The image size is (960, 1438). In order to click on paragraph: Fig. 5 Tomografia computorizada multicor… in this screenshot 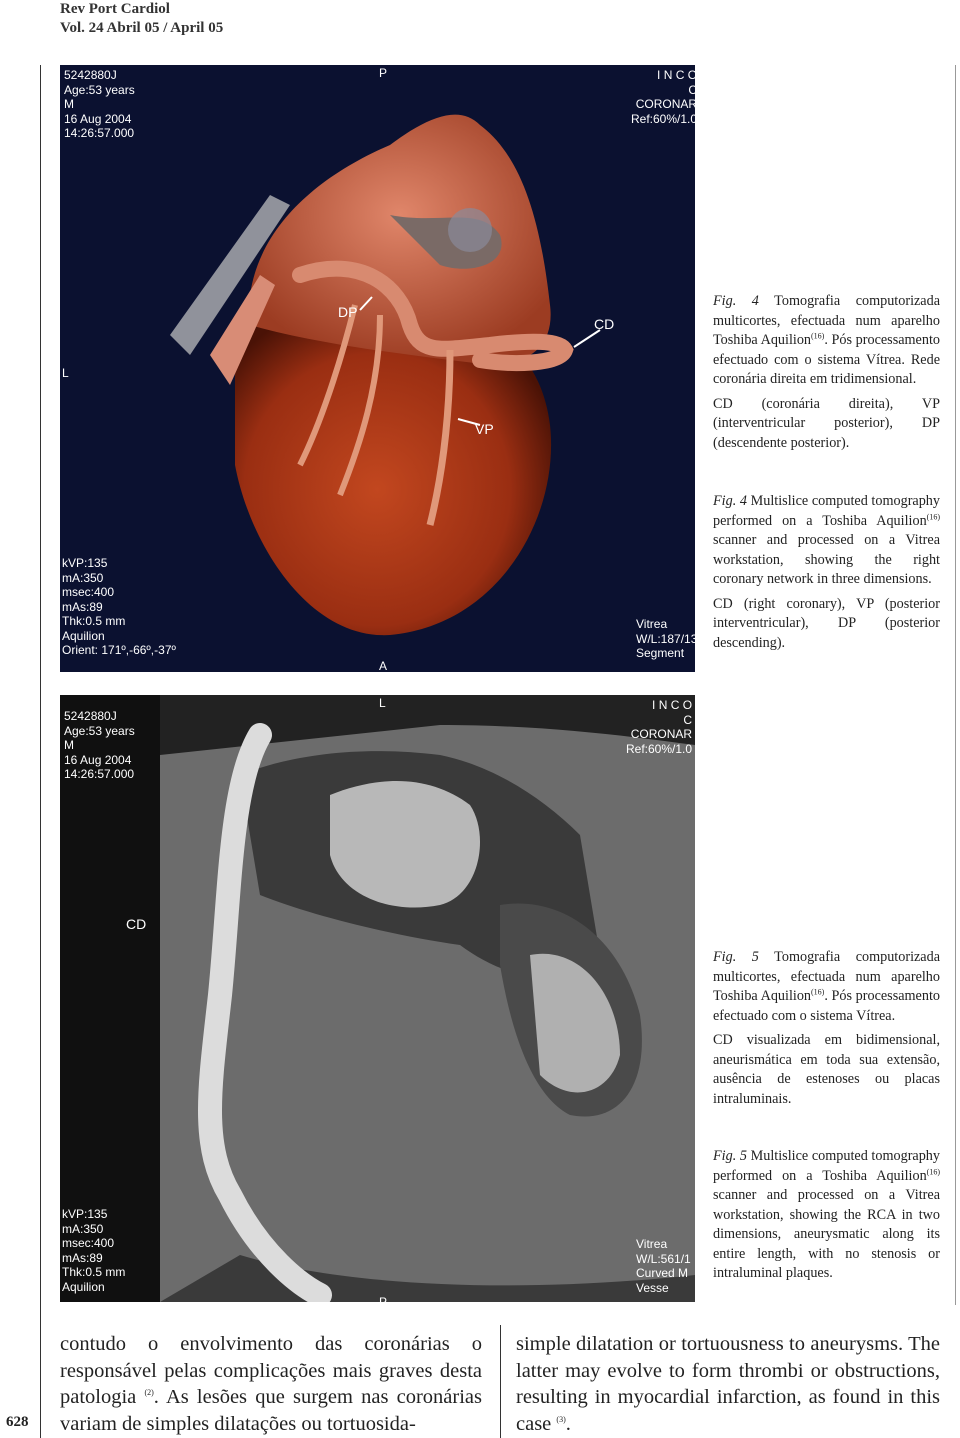, I will do `click(826, 987)`.